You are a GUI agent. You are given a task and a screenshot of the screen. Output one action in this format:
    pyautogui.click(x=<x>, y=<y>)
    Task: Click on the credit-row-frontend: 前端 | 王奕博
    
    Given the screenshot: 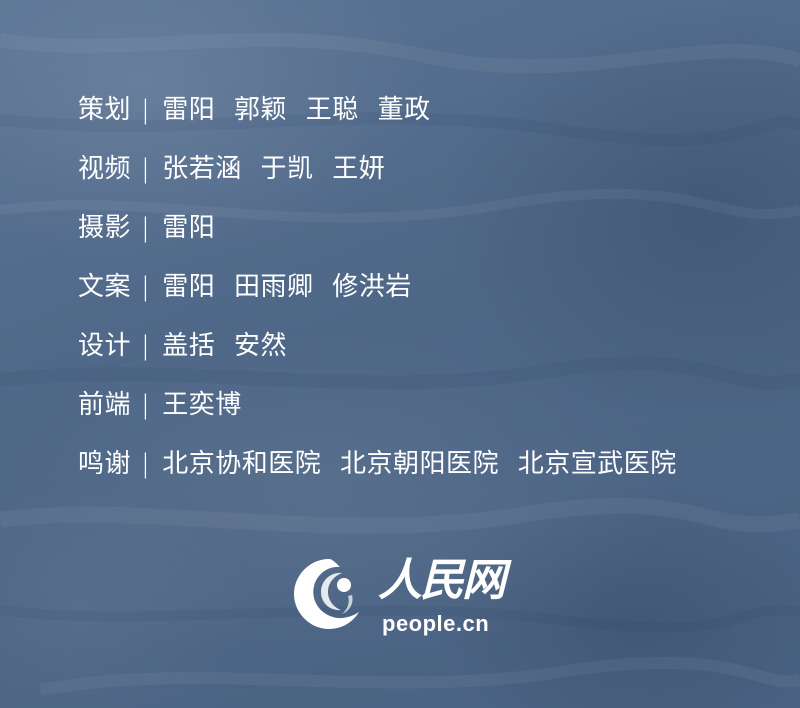 What is the action you would take?
    pyautogui.click(x=377, y=414)
    